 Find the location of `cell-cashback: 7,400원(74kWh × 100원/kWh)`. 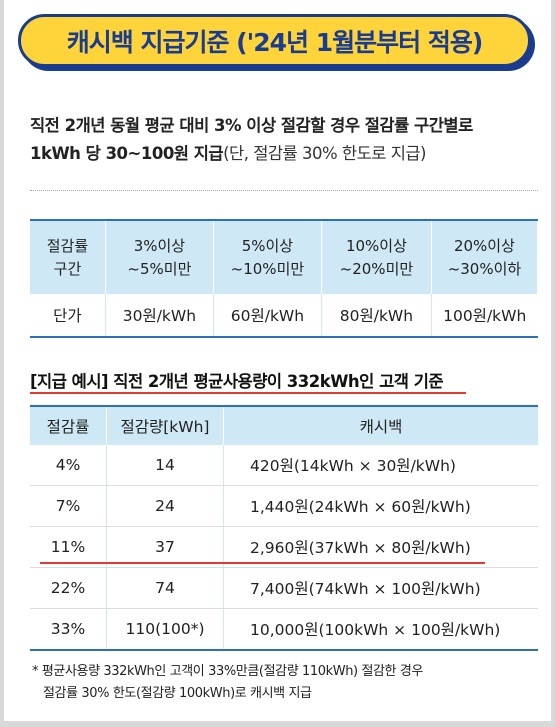

cell-cashback: 7,400원(74kWh × 100원/kWh) is located at coordinates (380, 588).